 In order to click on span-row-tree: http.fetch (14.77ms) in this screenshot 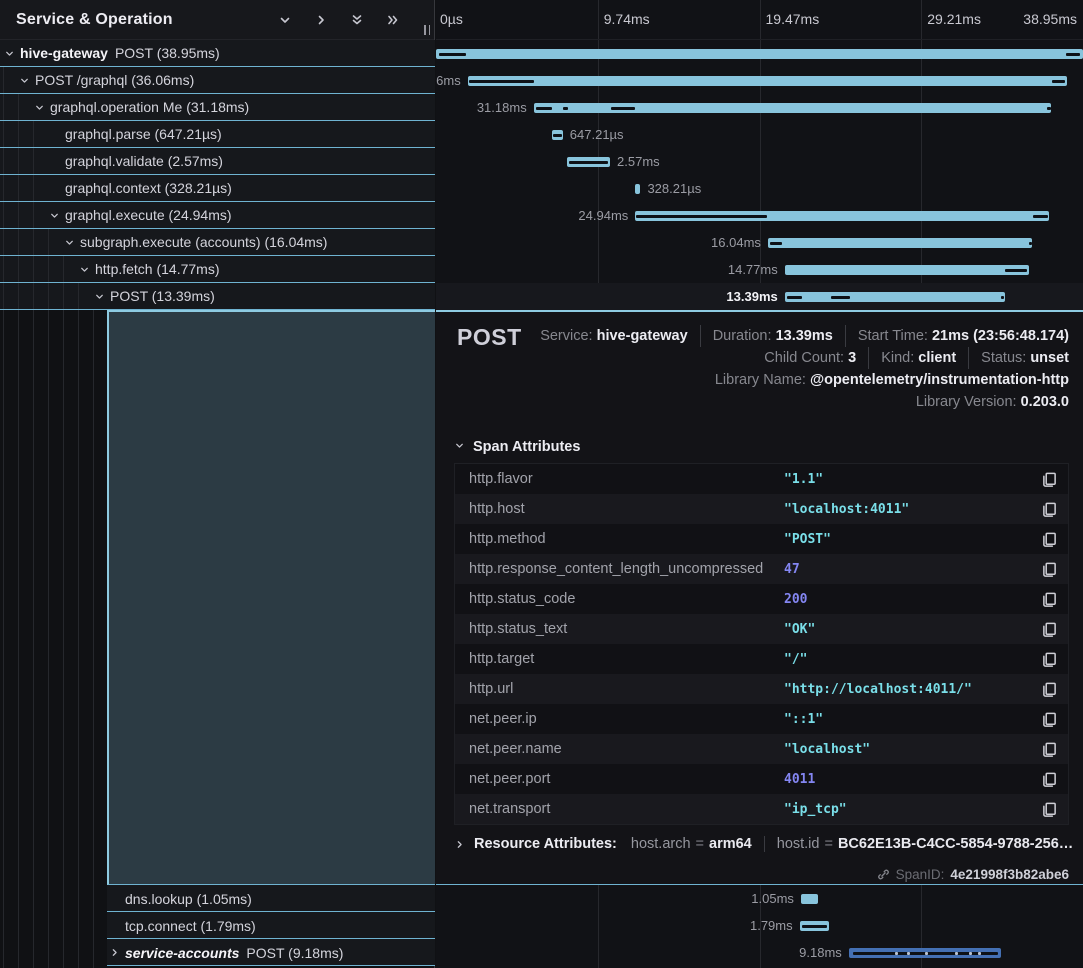, I will do `click(217, 269)`.